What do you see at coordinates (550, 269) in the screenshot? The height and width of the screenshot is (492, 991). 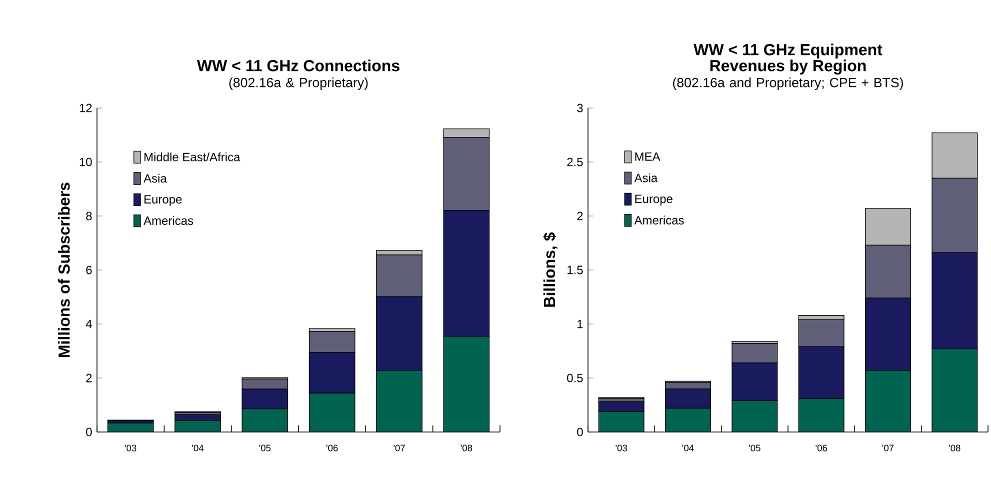 I see `y-axis-title: Billions, $` at bounding box center [550, 269].